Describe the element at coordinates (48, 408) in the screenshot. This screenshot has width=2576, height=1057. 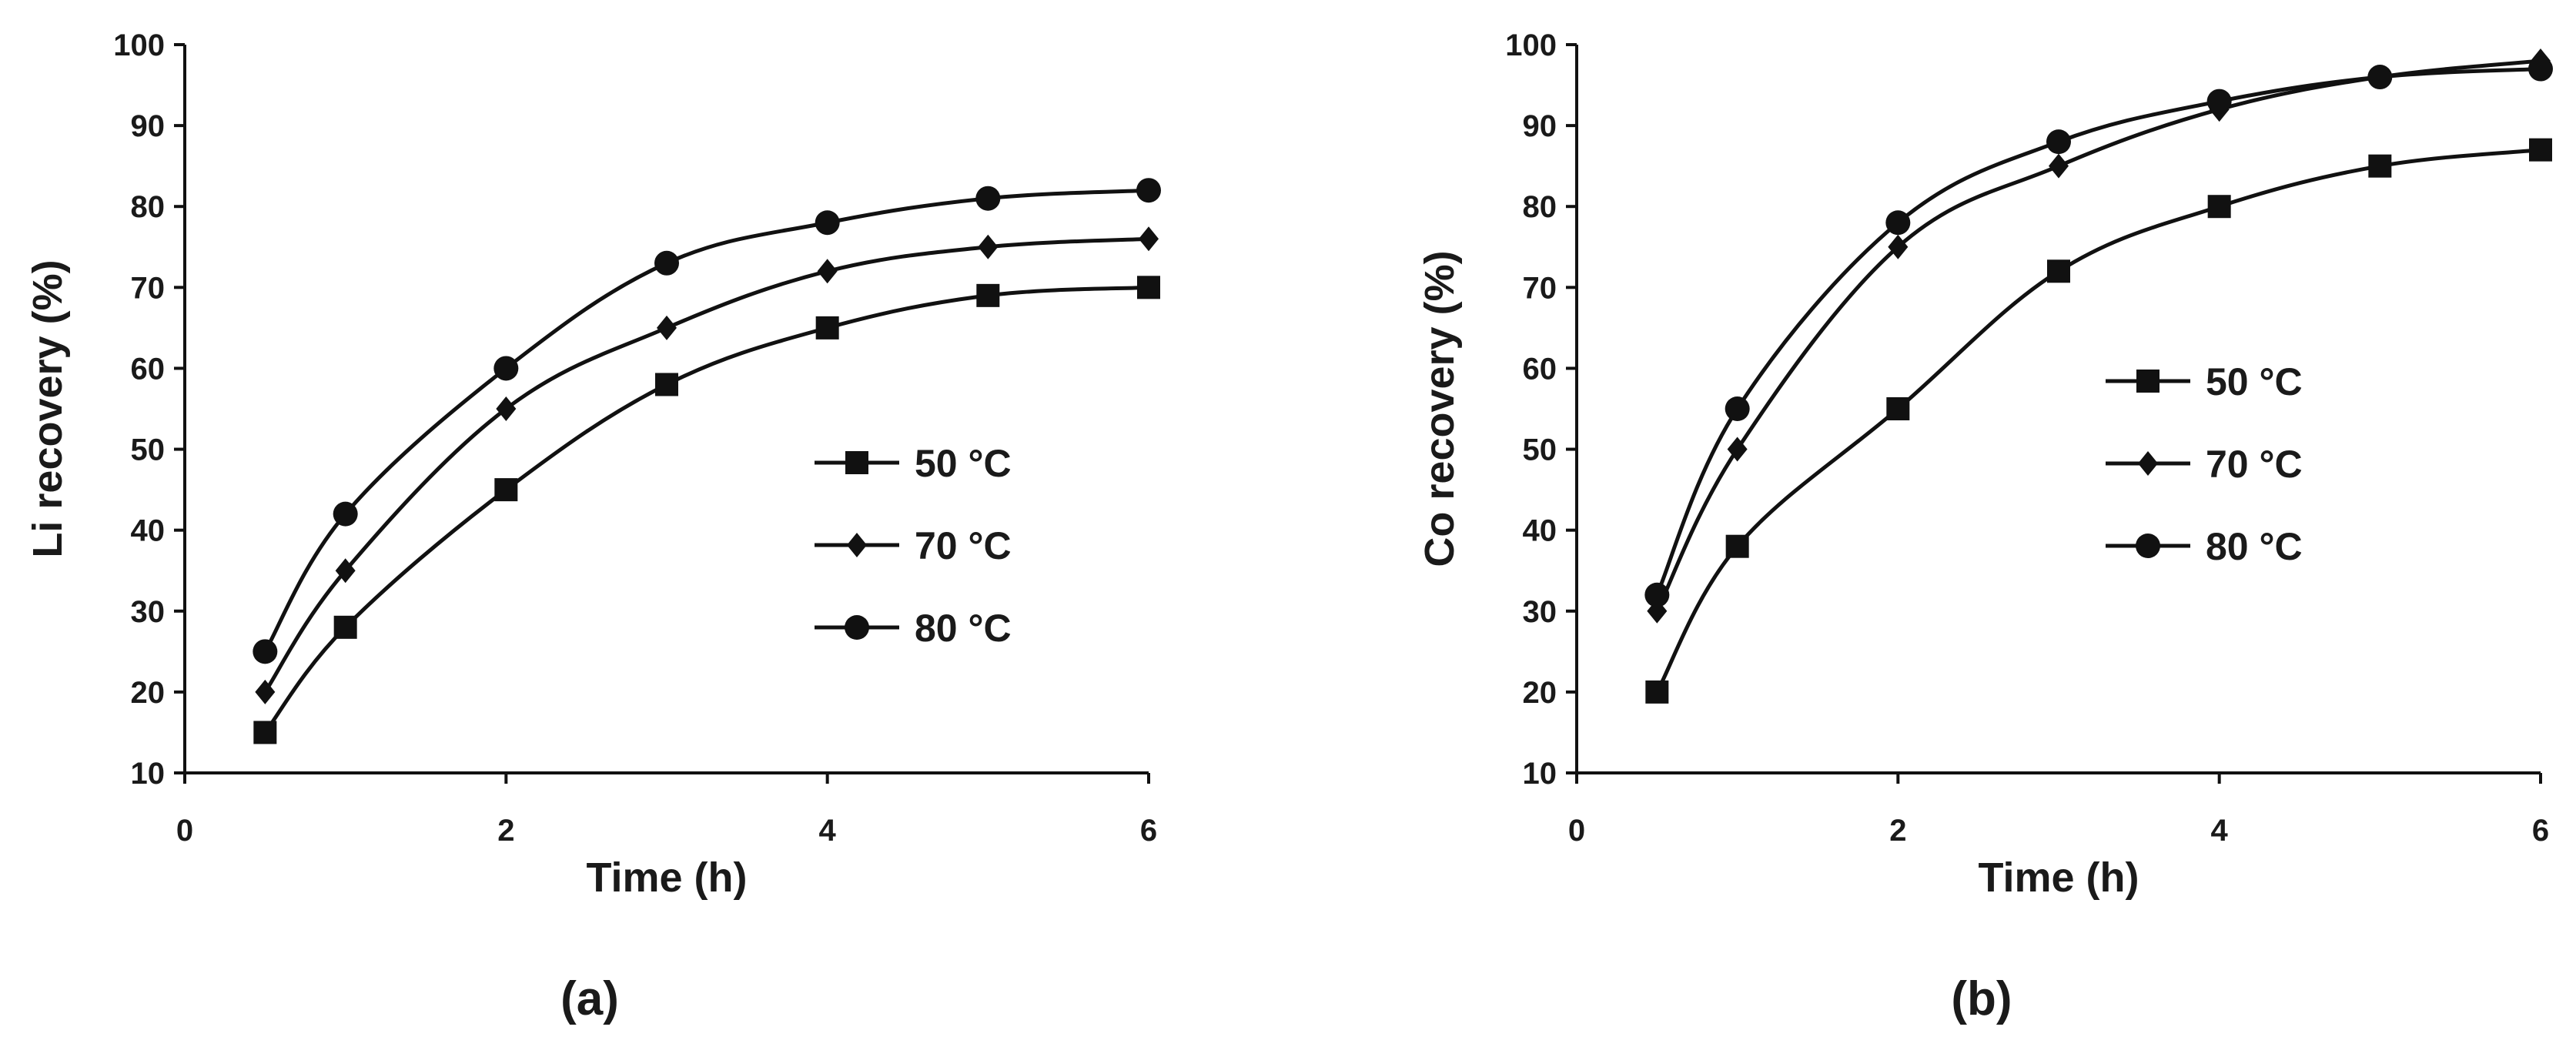
I see `y-axis-label: Li recovery (%)` at that location.